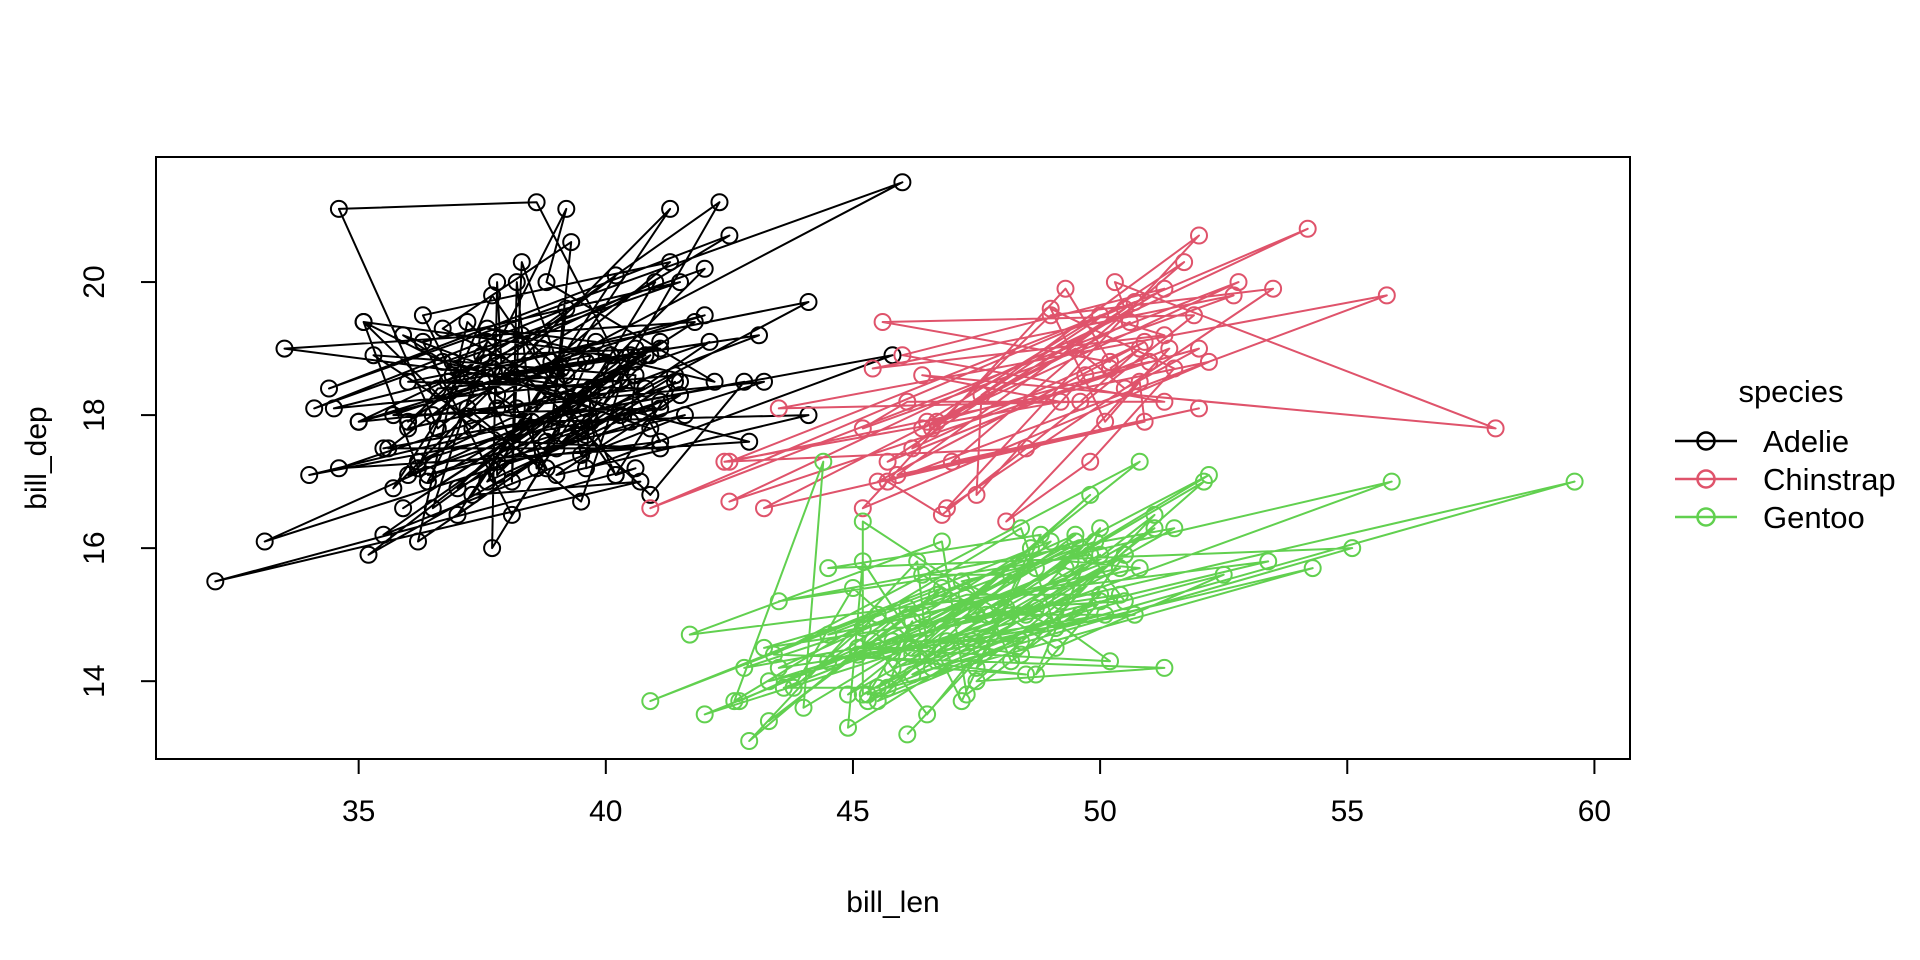 This screenshot has width=1920, height=960. I want to click on y-axis: 14 16 18 20, so click(117, 481).